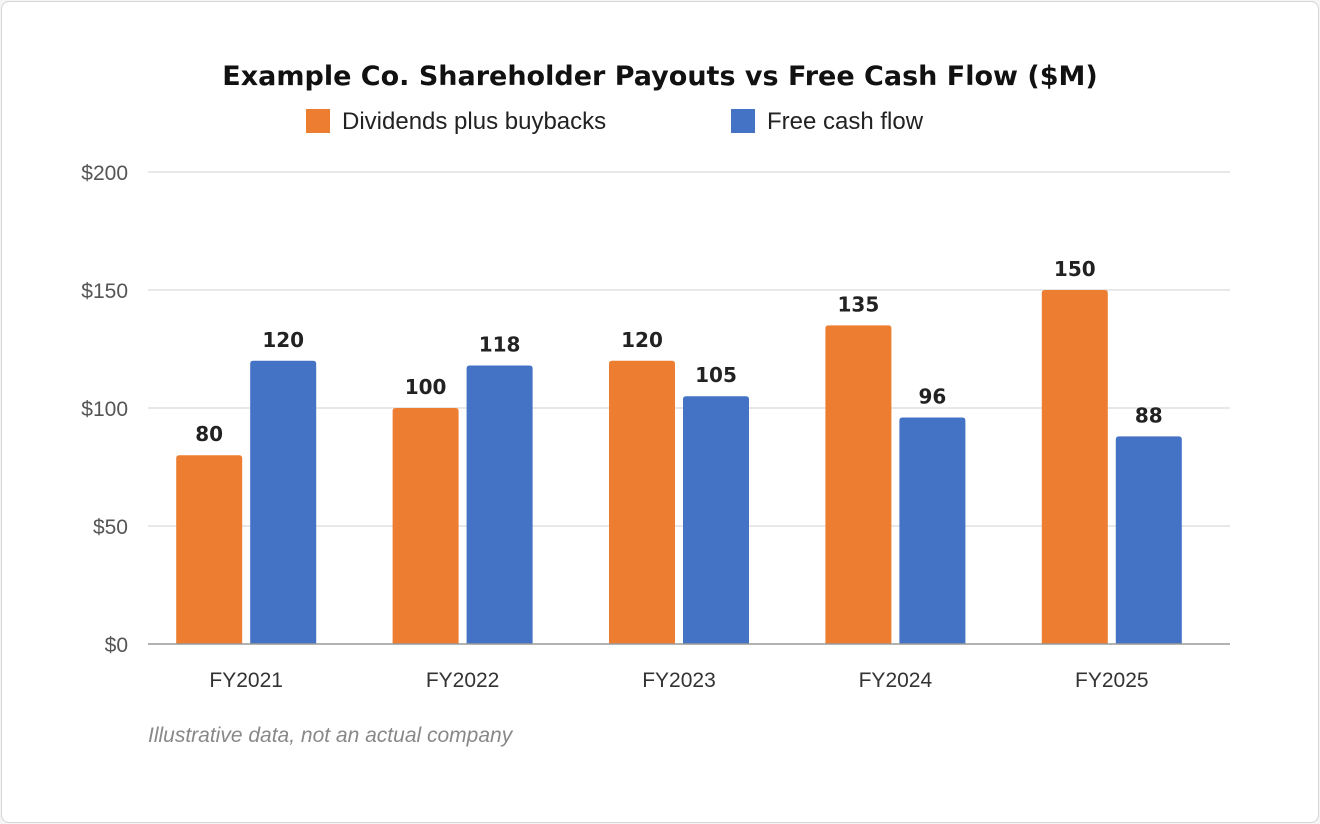 The height and width of the screenshot is (824, 1320). Describe the element at coordinates (209, 549) in the screenshot. I see `bar-payouts-fy2021` at that location.